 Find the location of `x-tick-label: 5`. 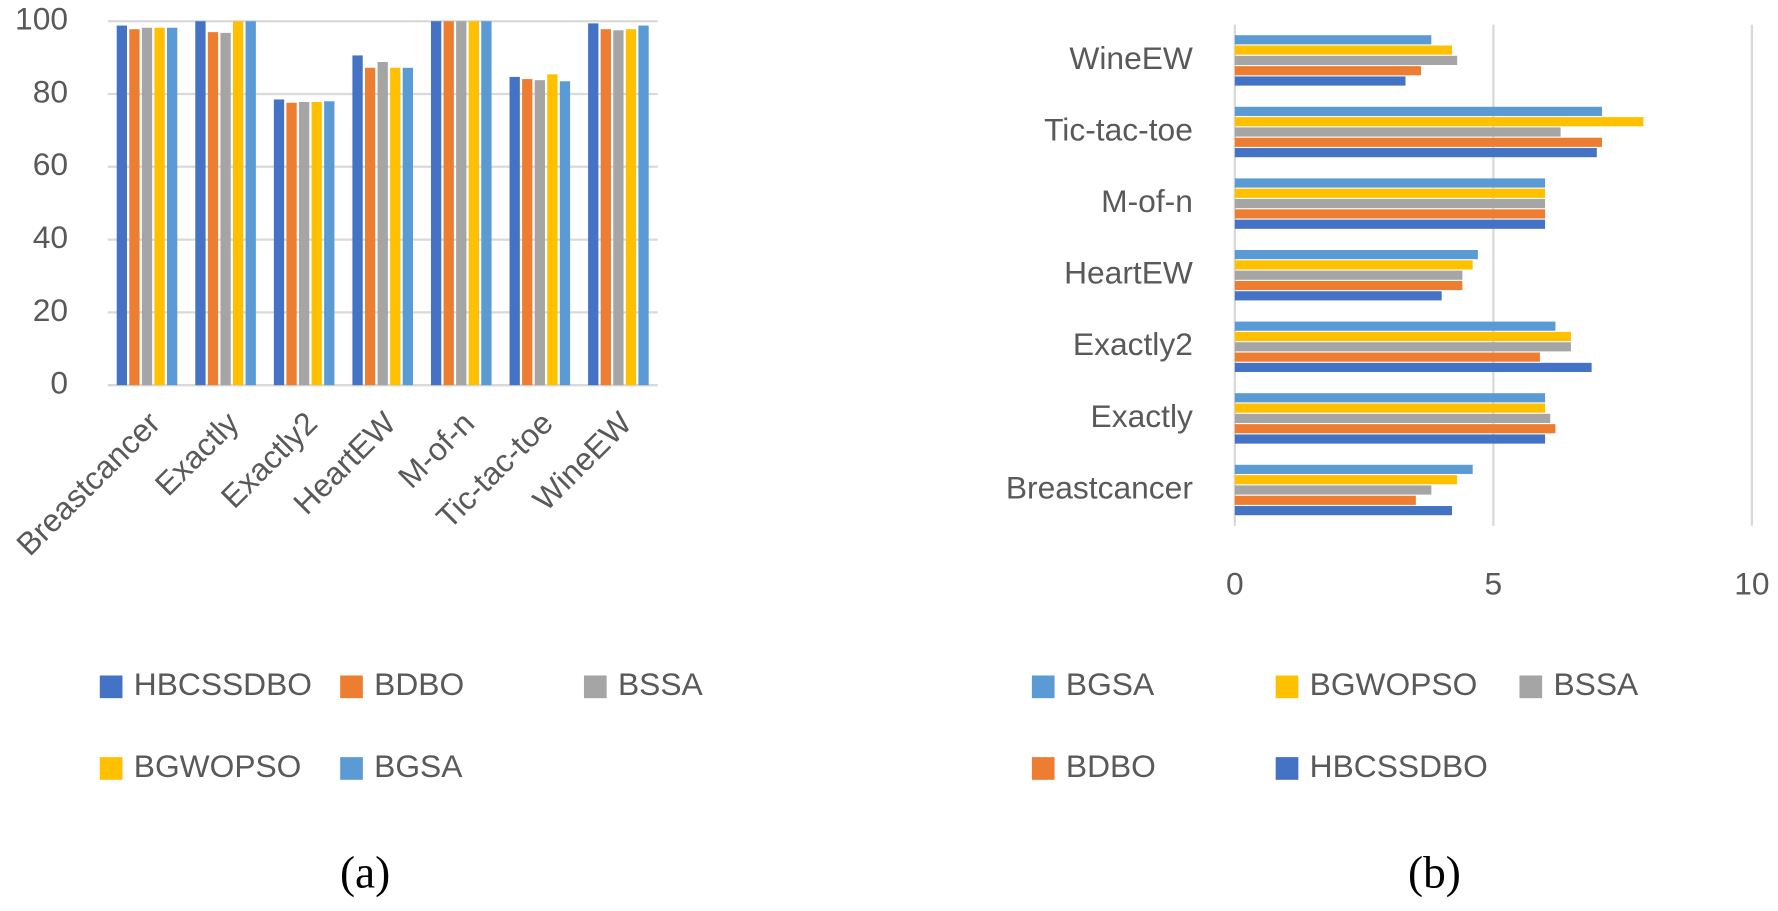

x-tick-label: 5 is located at coordinates (1494, 583).